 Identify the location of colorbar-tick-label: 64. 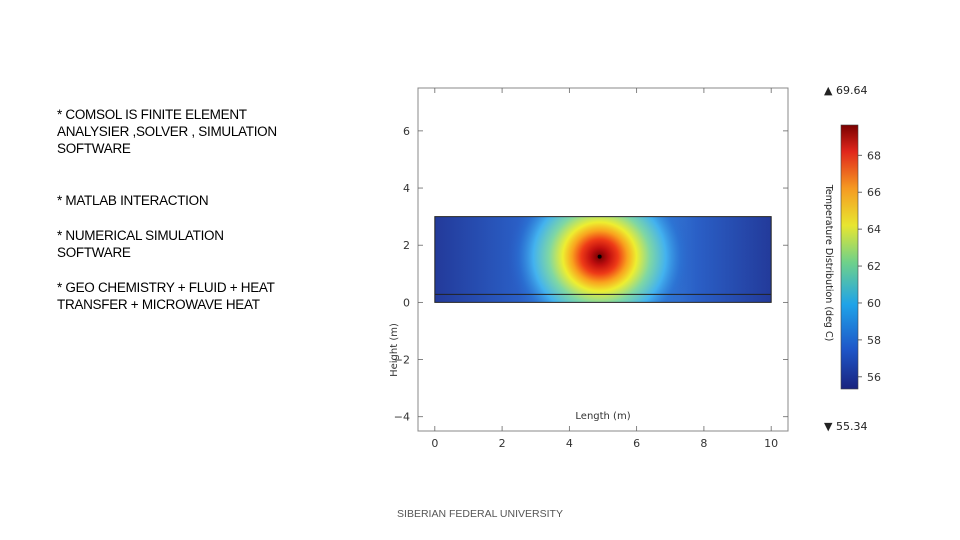
(874, 229).